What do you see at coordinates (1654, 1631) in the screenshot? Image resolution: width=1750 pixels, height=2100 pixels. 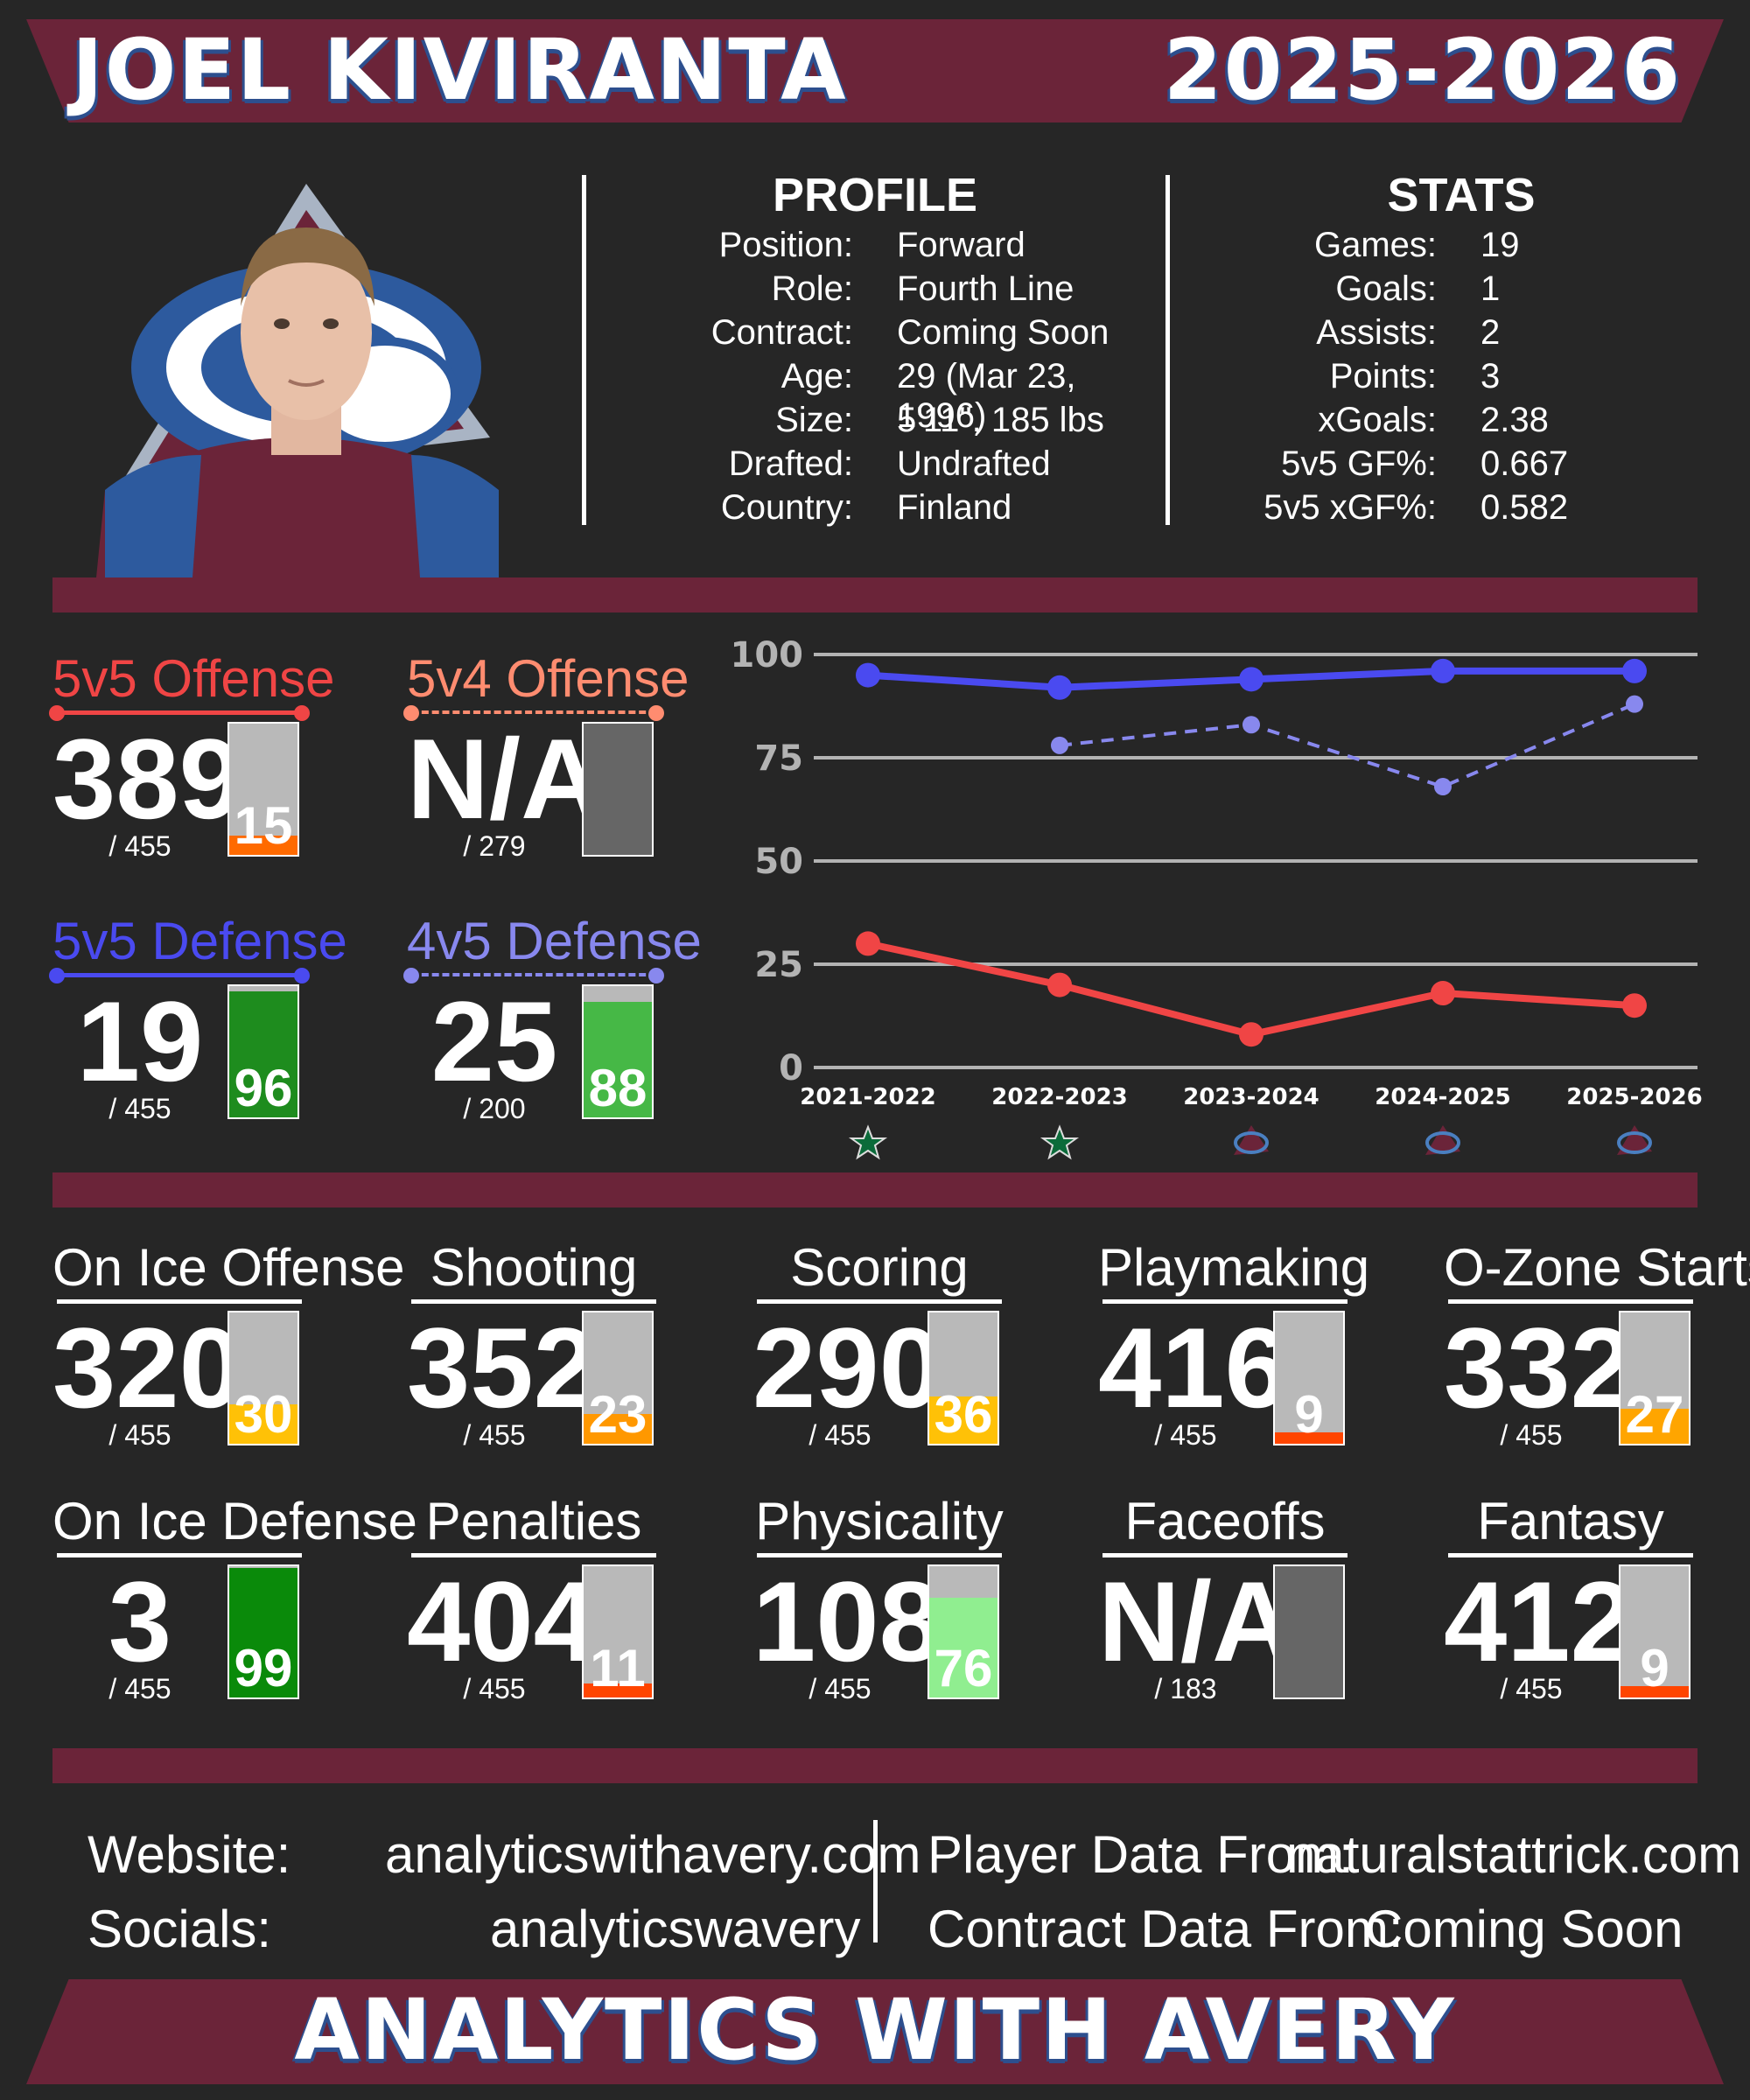 I see `percentile-bar: 9` at bounding box center [1654, 1631].